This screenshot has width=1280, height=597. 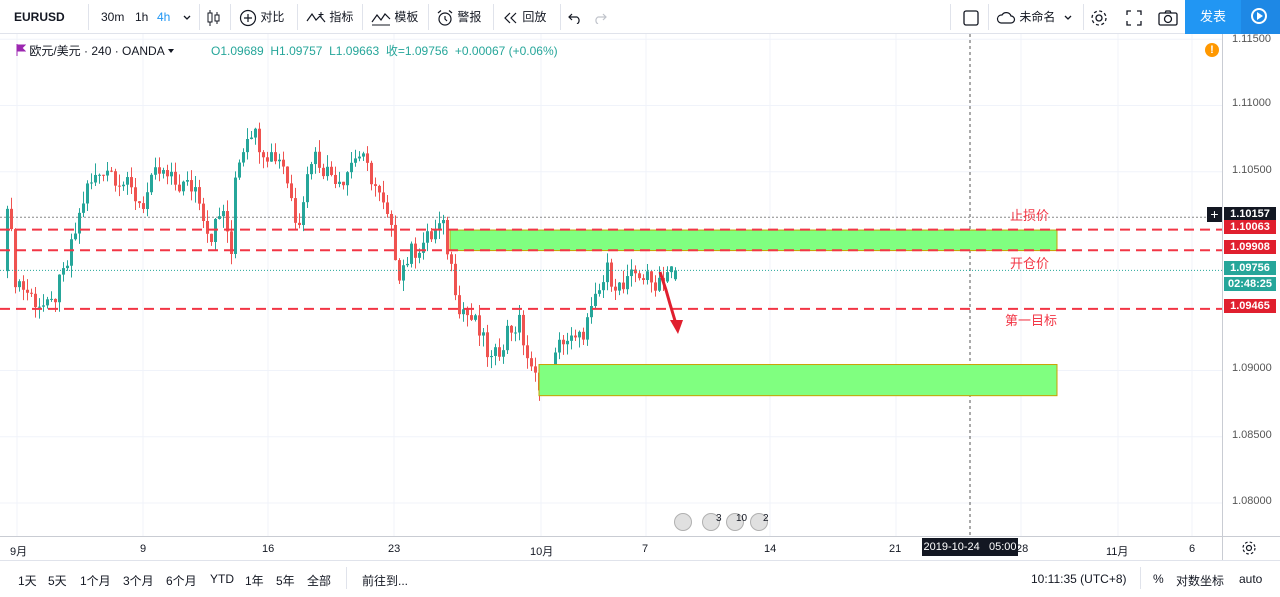 What do you see at coordinates (1200, 581) in the screenshot?
I see `log-scale-toggle: 对数坐标` at bounding box center [1200, 581].